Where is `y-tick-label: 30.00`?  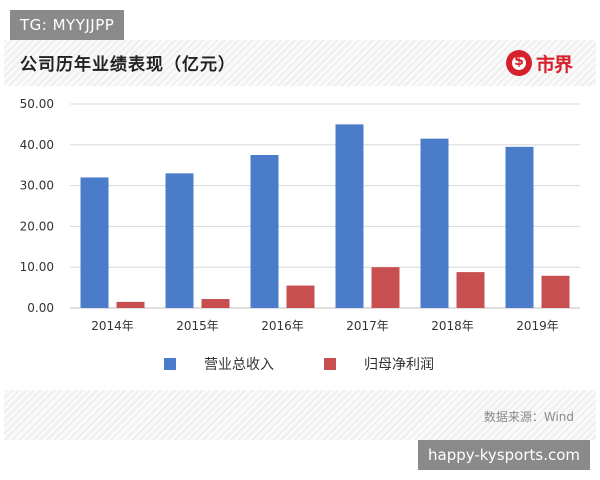
y-tick-label: 30.00 is located at coordinates (37, 186).